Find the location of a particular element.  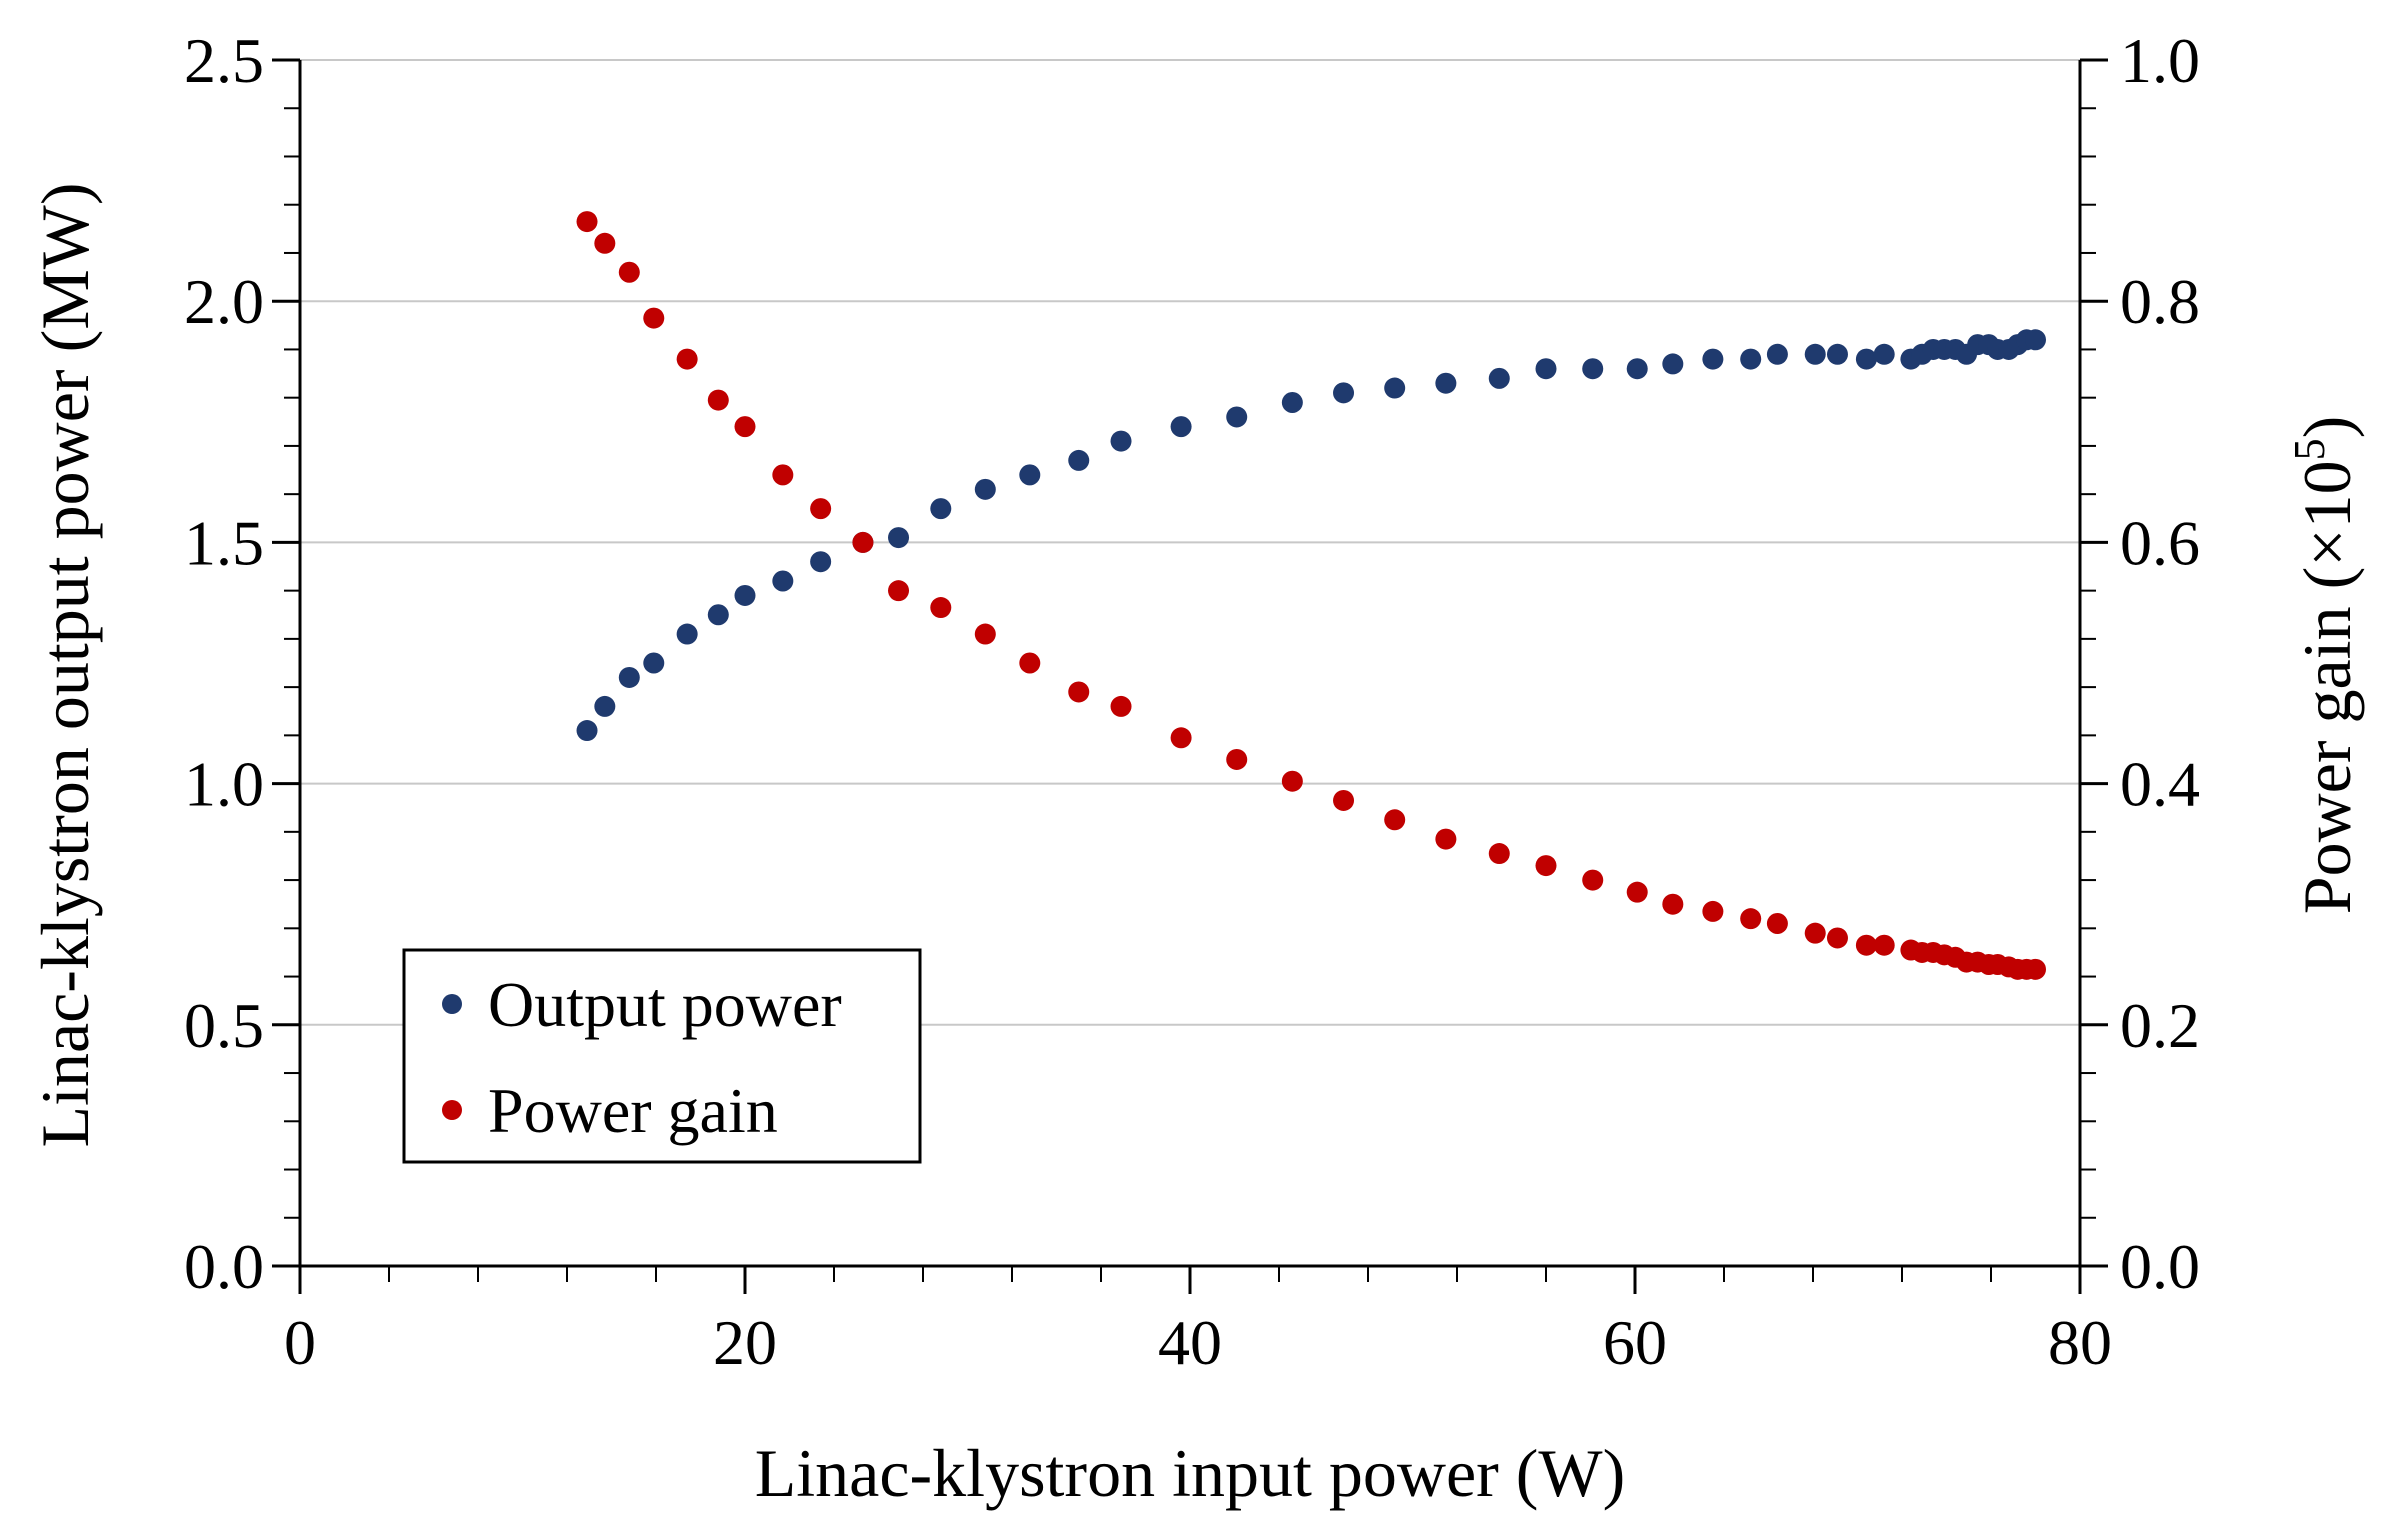

y-right-title-suffix: ) is located at coordinates (2327, 427).